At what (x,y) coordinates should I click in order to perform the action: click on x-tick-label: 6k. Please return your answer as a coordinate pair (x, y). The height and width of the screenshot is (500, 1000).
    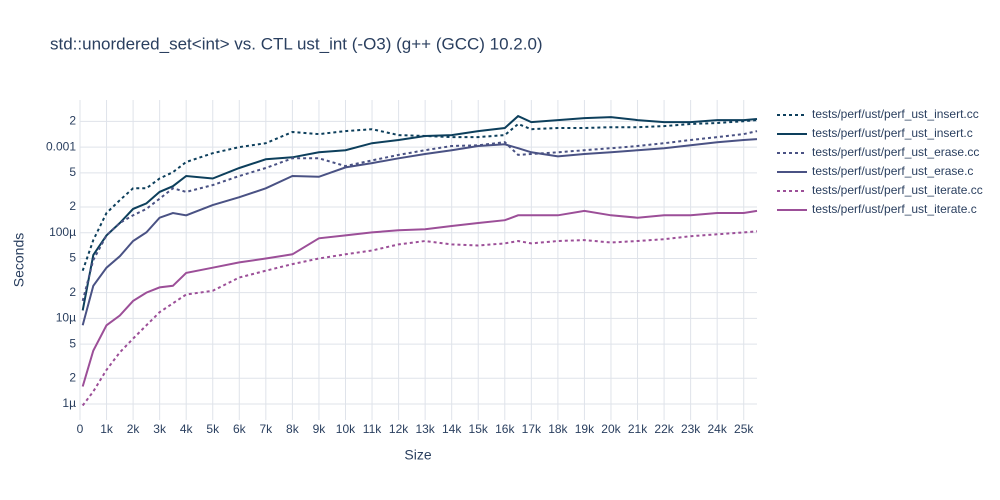
    Looking at the image, I should click on (240, 429).